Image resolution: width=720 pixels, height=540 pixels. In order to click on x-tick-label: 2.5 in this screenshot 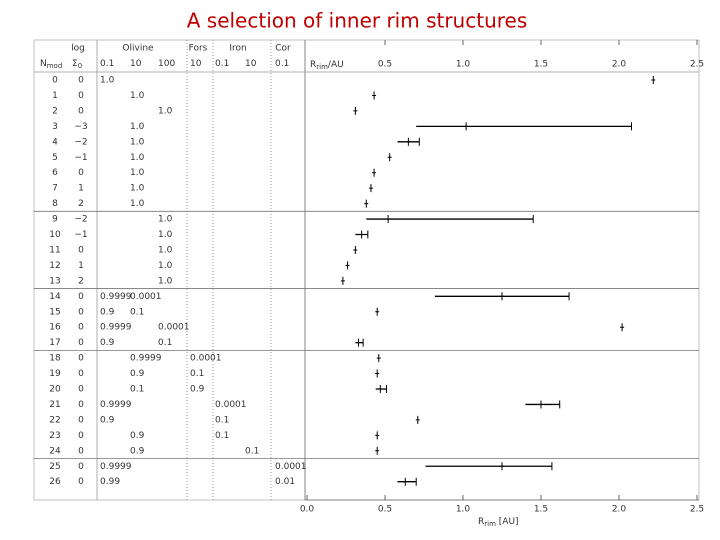, I will do `click(697, 510)`.